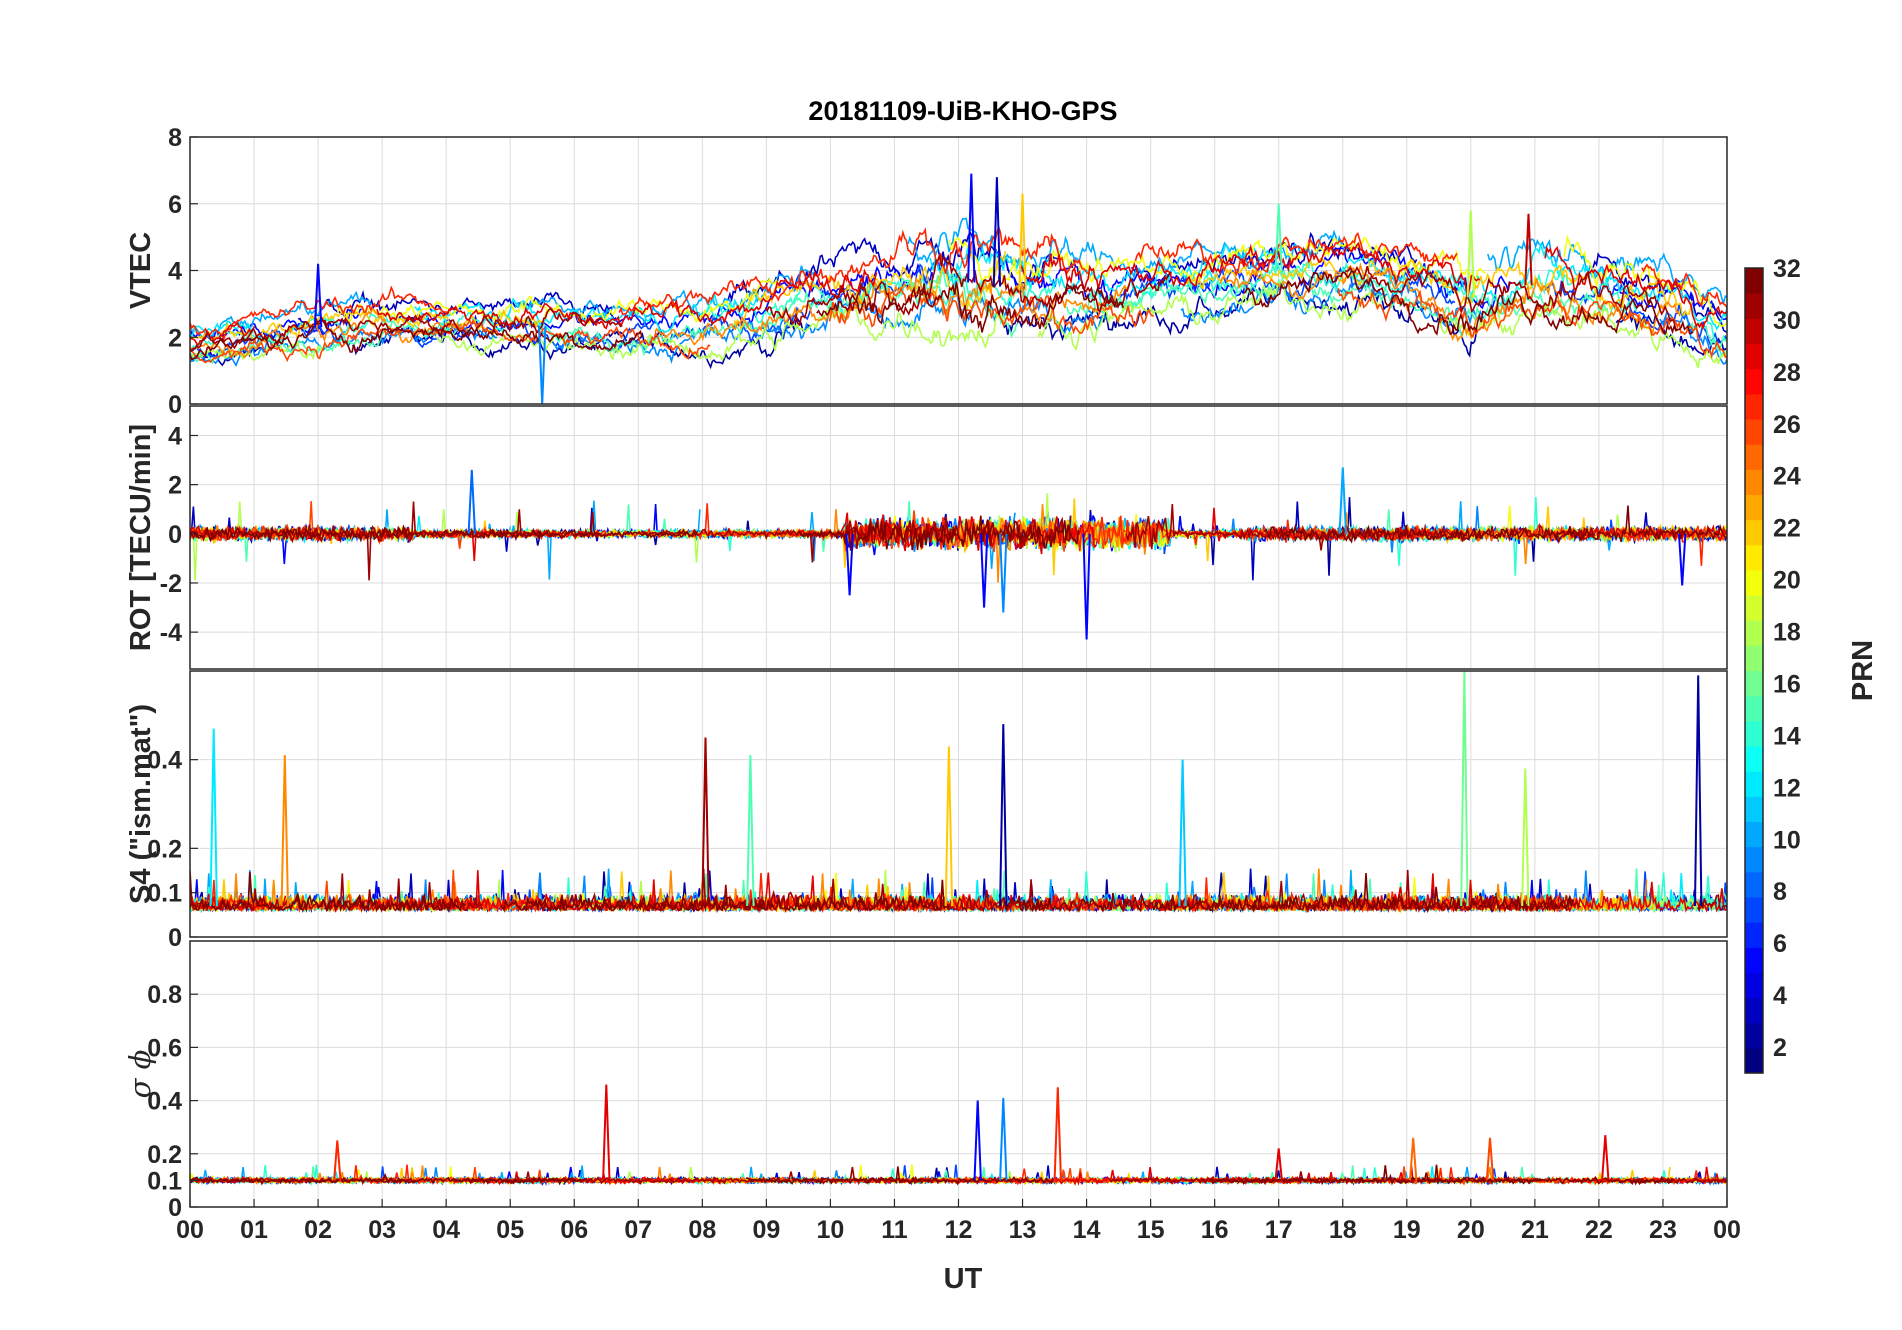 This screenshot has width=1902, height=1330. I want to click on x-tick-label: 16, so click(1215, 1230).